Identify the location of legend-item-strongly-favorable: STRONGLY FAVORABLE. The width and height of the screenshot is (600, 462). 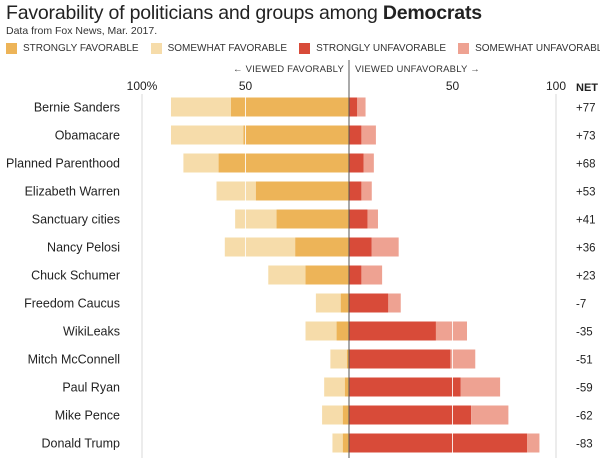
(72, 48).